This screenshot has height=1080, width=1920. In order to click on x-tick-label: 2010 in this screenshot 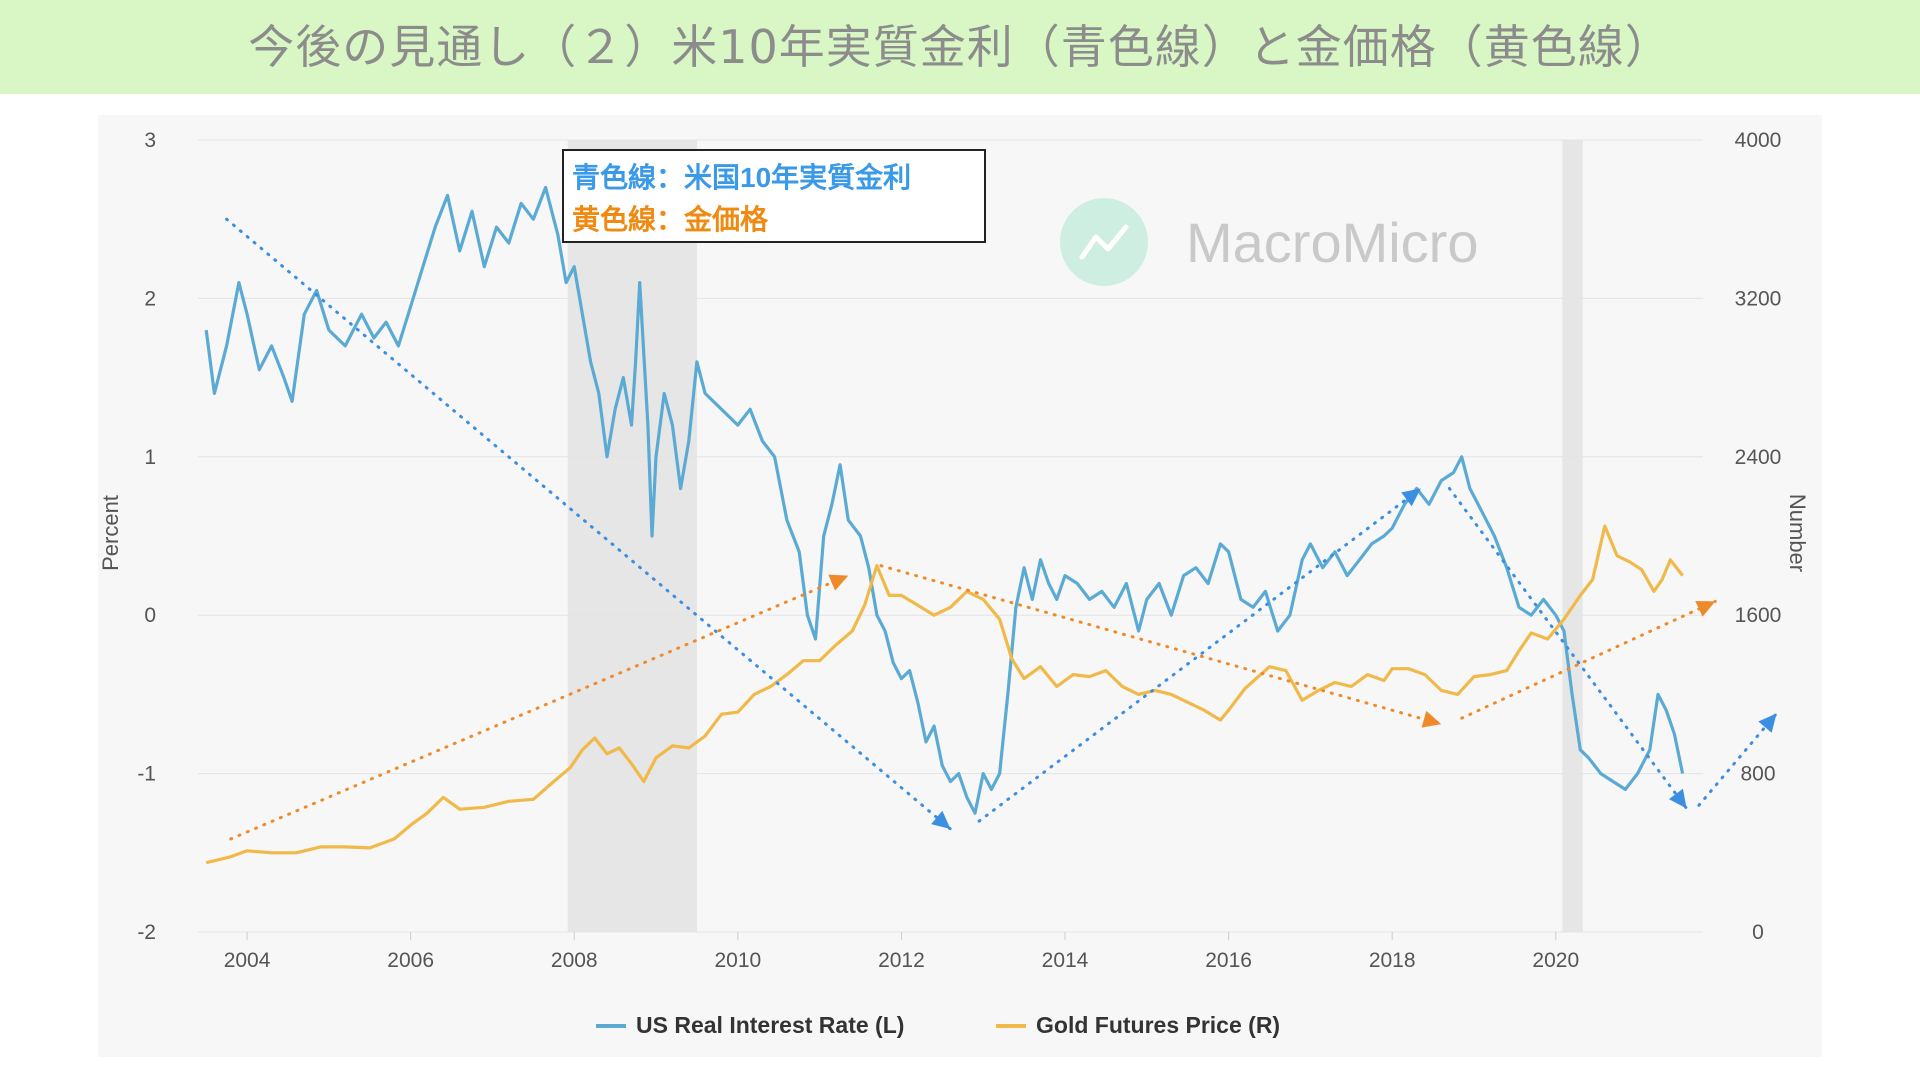, I will do `click(737, 960)`.